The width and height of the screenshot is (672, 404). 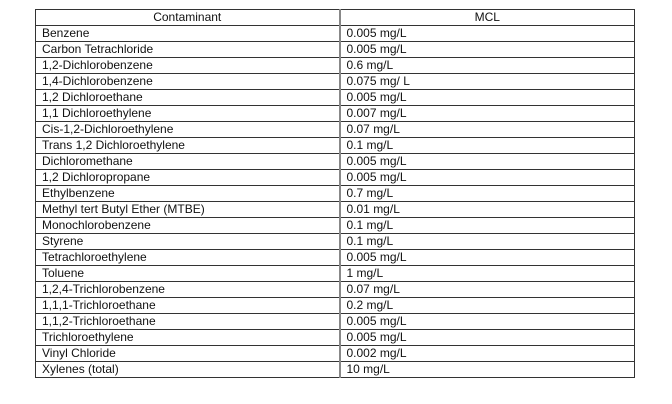 I want to click on table-row: 1,2,4-Trichlorobenzene 0.07 mg/L, so click(x=335, y=289).